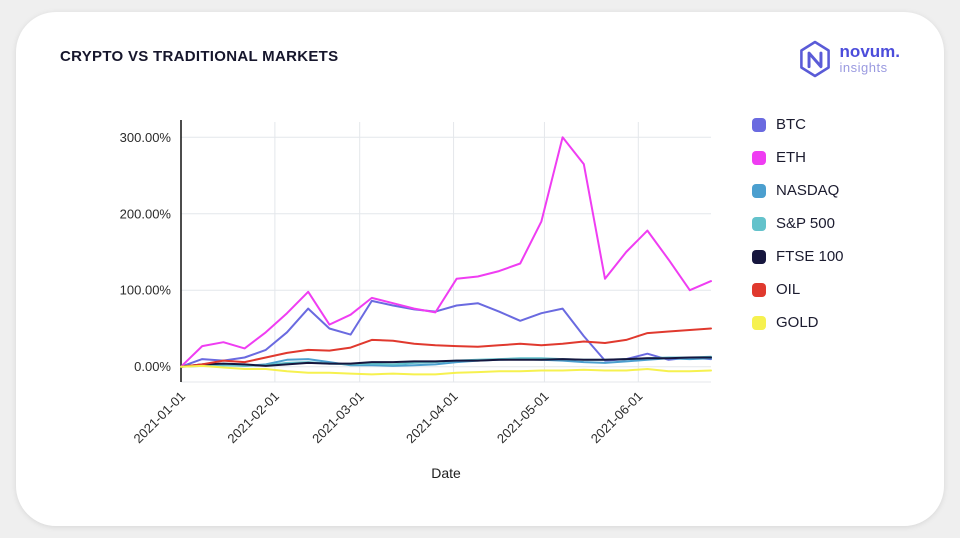  What do you see at coordinates (446, 473) in the screenshot?
I see `x-axis-title: Date` at bounding box center [446, 473].